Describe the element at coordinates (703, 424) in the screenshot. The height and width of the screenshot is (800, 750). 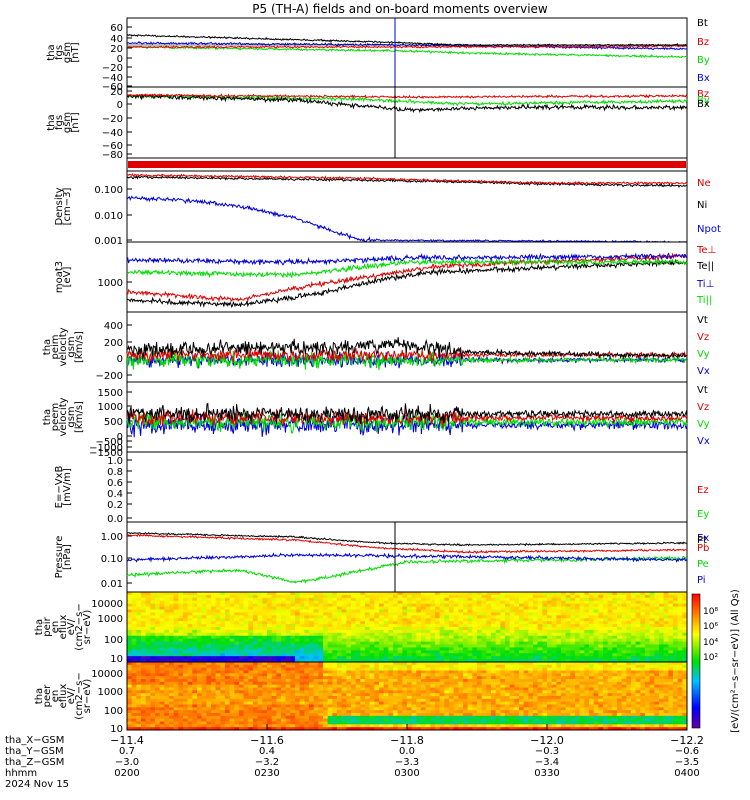
I see `legend-entry: Vy` at that location.